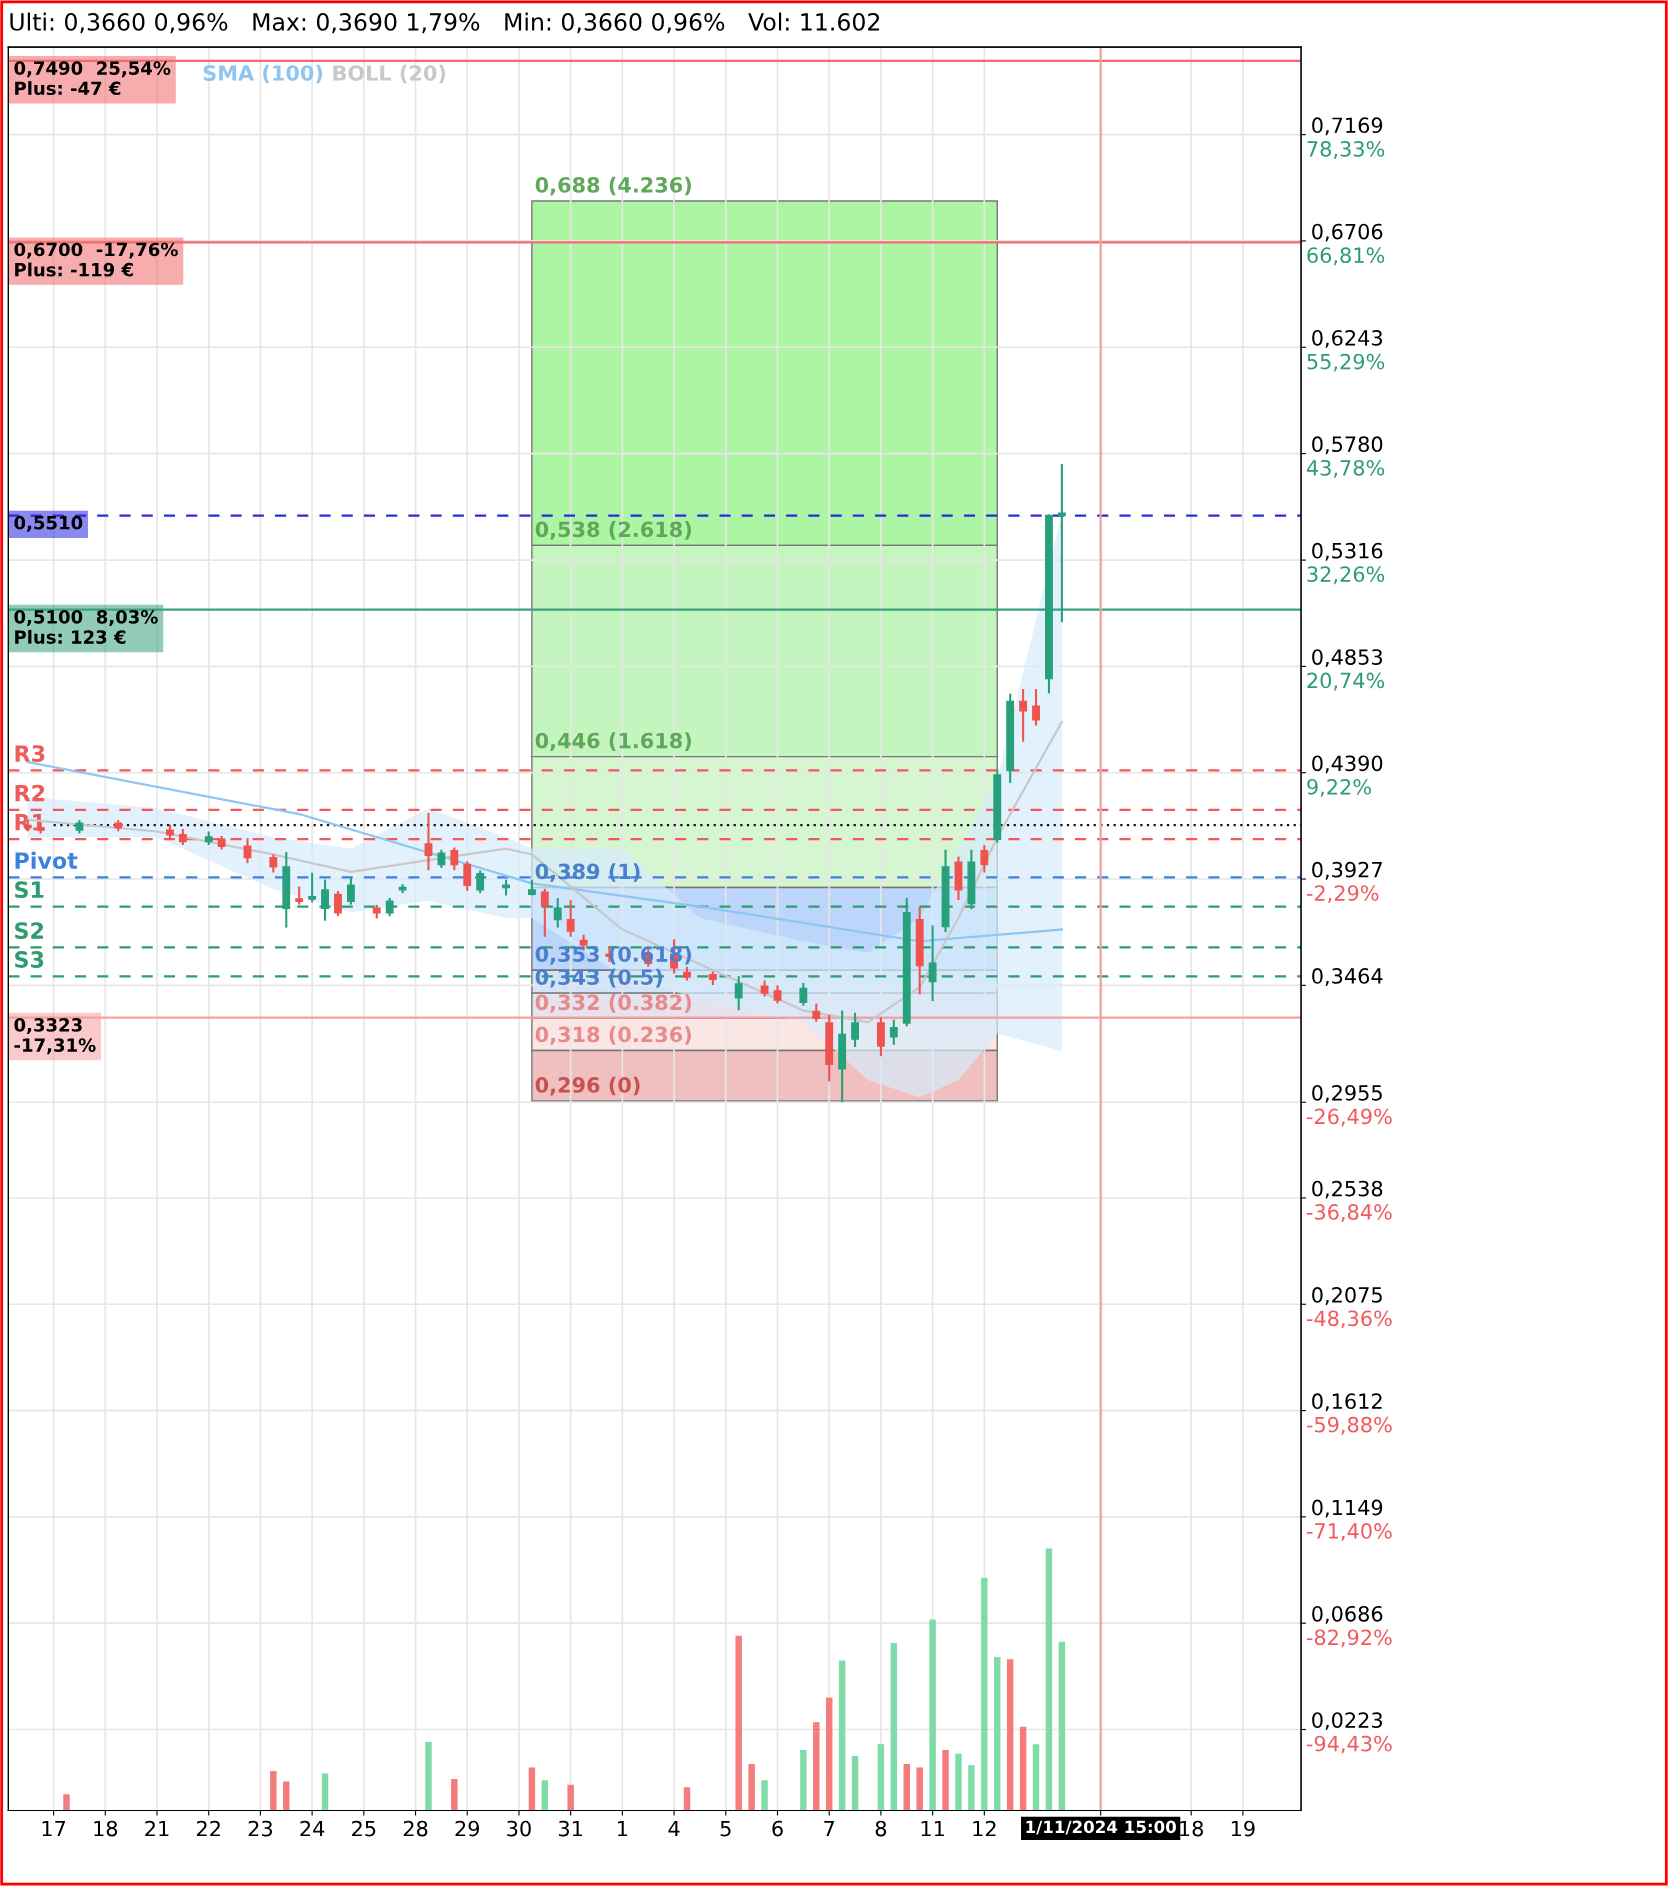  Describe the element at coordinates (445, 23) in the screenshot. I see `chart-title: Ulti: 0,3660 0,96% Max: 0,3690 1,79% Min: 0,3660 0,96% Vol: 11.602` at that location.